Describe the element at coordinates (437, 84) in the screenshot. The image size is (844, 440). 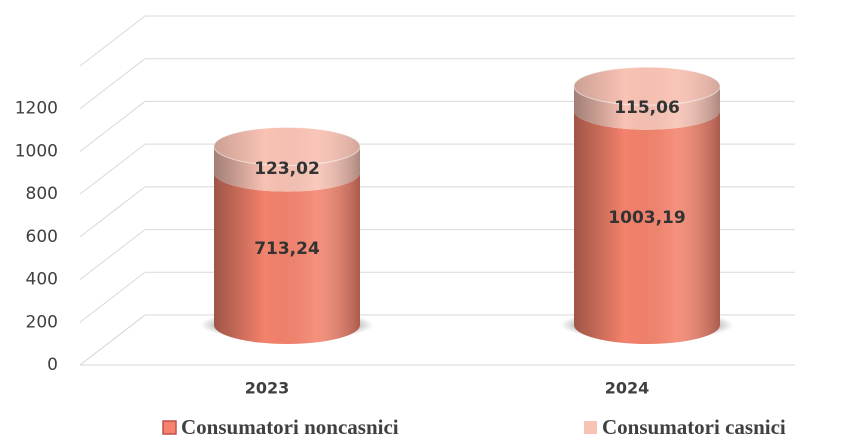
I see `grid-line` at that location.